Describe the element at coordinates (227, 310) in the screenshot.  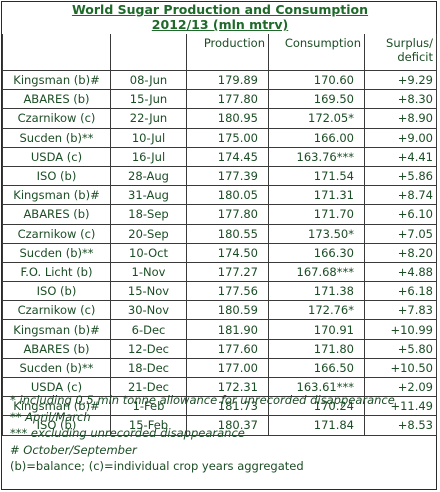
I see `production-cell: 180.59` at that location.